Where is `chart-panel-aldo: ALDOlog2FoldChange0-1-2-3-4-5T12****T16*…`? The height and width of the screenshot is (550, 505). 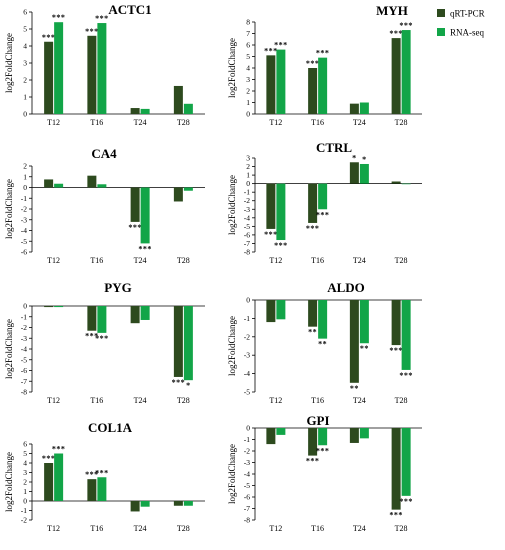
chart-panel-aldo: ALDOlog2FoldChange0-1-2-3-4-5T12****T16*… is located at coordinates (324, 342).